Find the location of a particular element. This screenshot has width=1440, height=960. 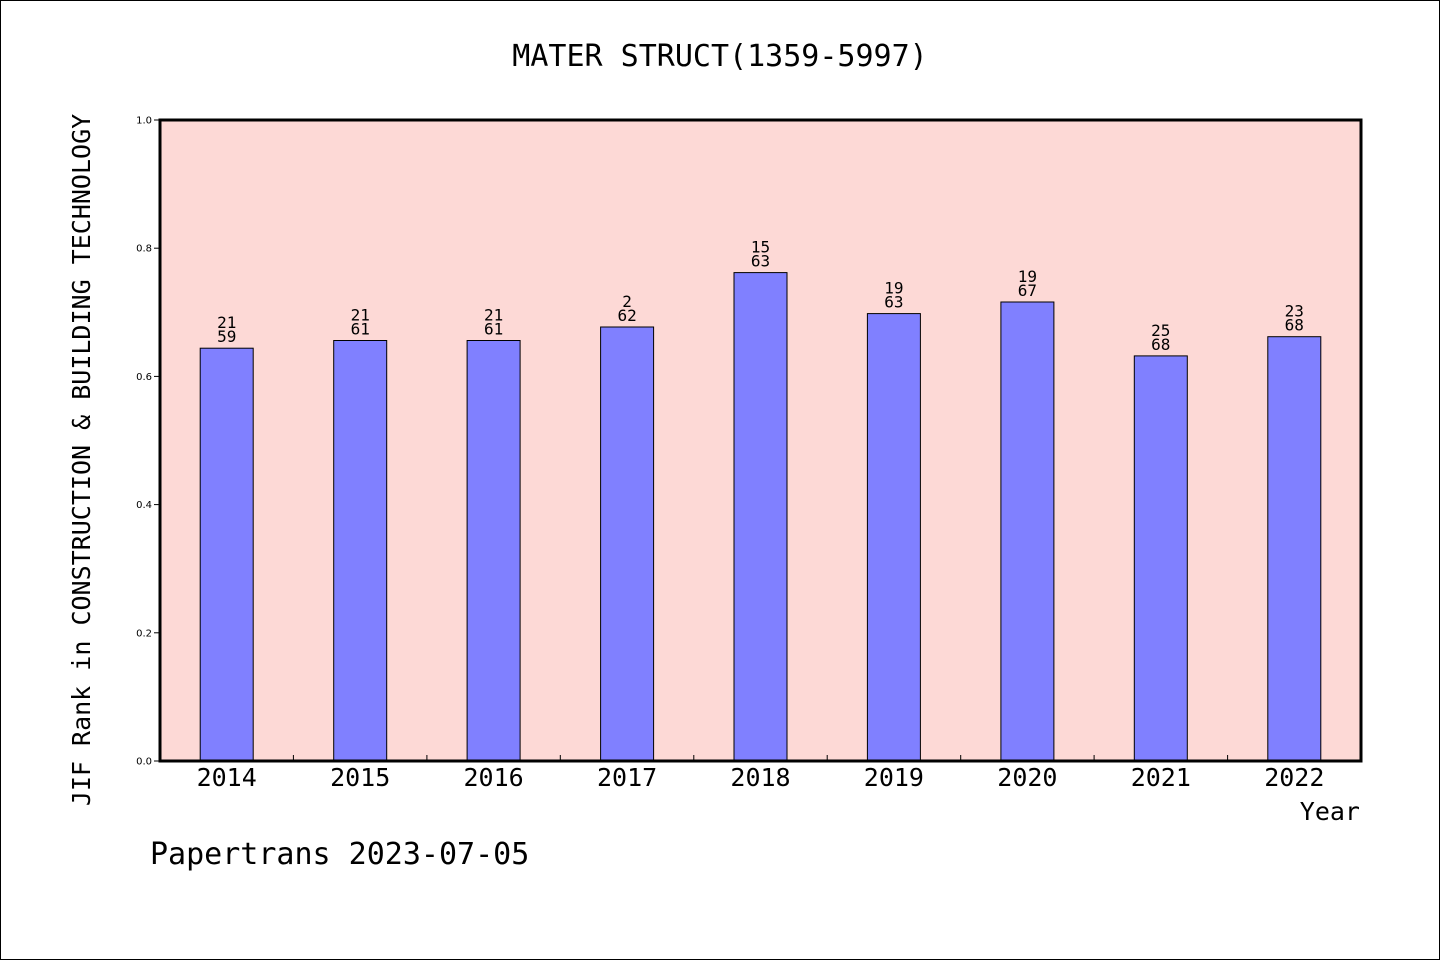

bar-2016 is located at coordinates (493, 551).